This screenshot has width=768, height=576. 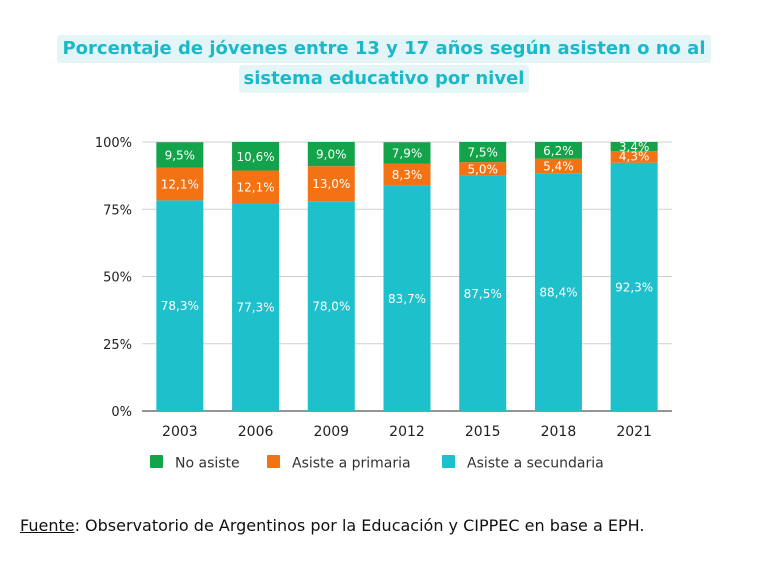 I want to click on data-label: 6,2%, so click(x=558, y=151).